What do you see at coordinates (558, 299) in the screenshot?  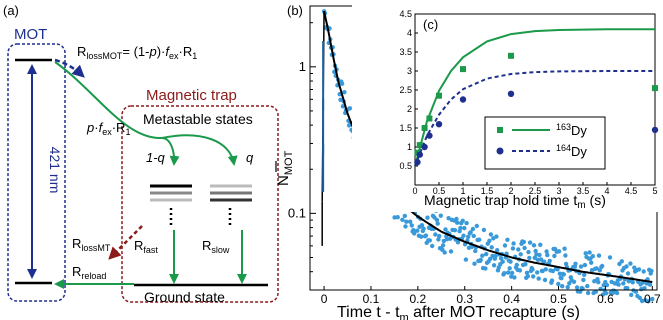 I see `panel-b-xtick-label: 0.5` at bounding box center [558, 299].